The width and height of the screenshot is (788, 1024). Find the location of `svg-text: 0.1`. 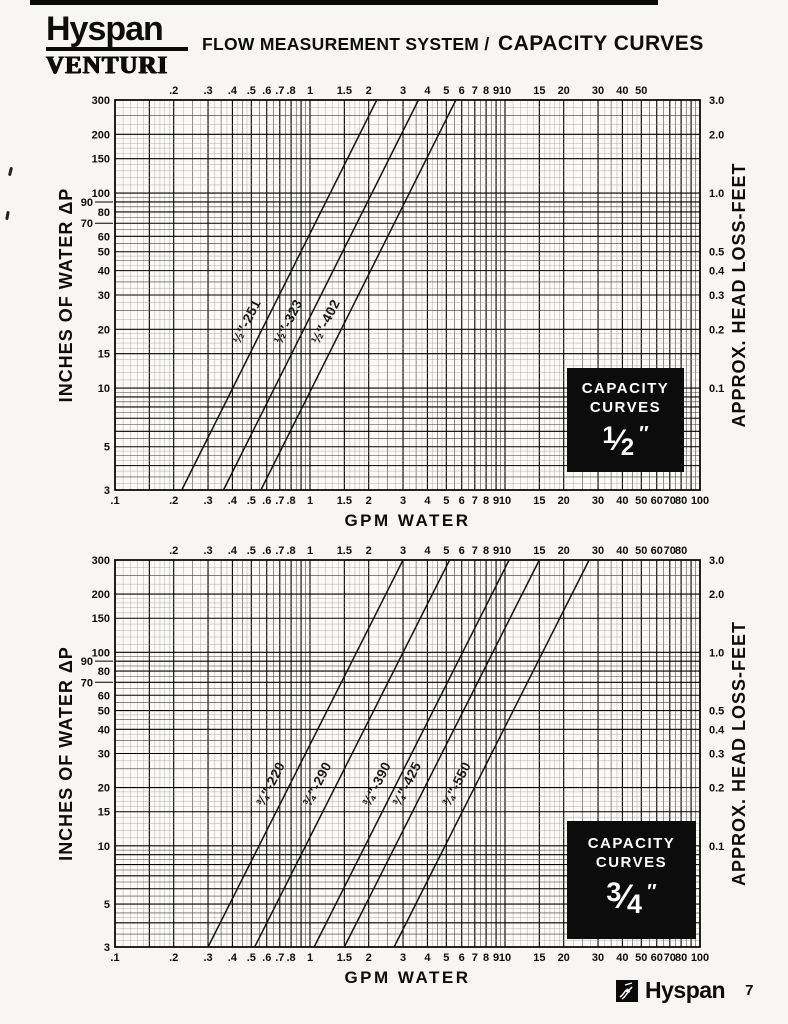

svg-text: 0.1 is located at coordinates (716, 847).